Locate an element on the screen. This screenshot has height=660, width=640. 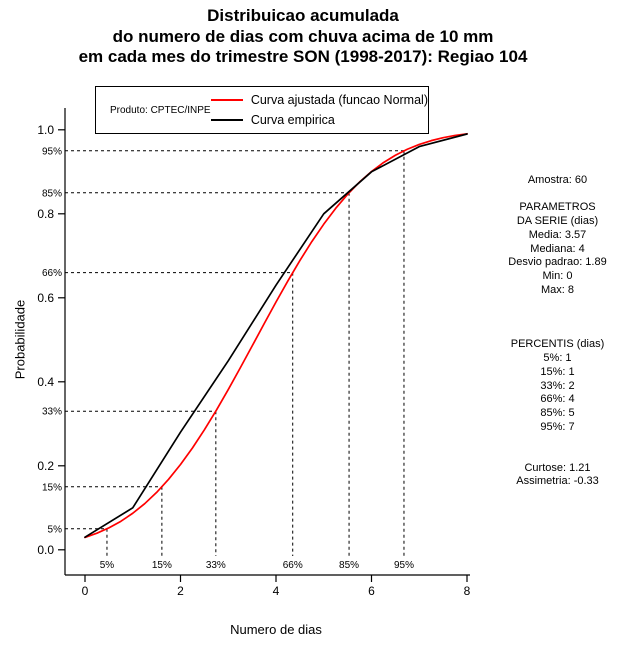
stats-line: Desvio padrao: 1.89 is located at coordinates (557, 262).